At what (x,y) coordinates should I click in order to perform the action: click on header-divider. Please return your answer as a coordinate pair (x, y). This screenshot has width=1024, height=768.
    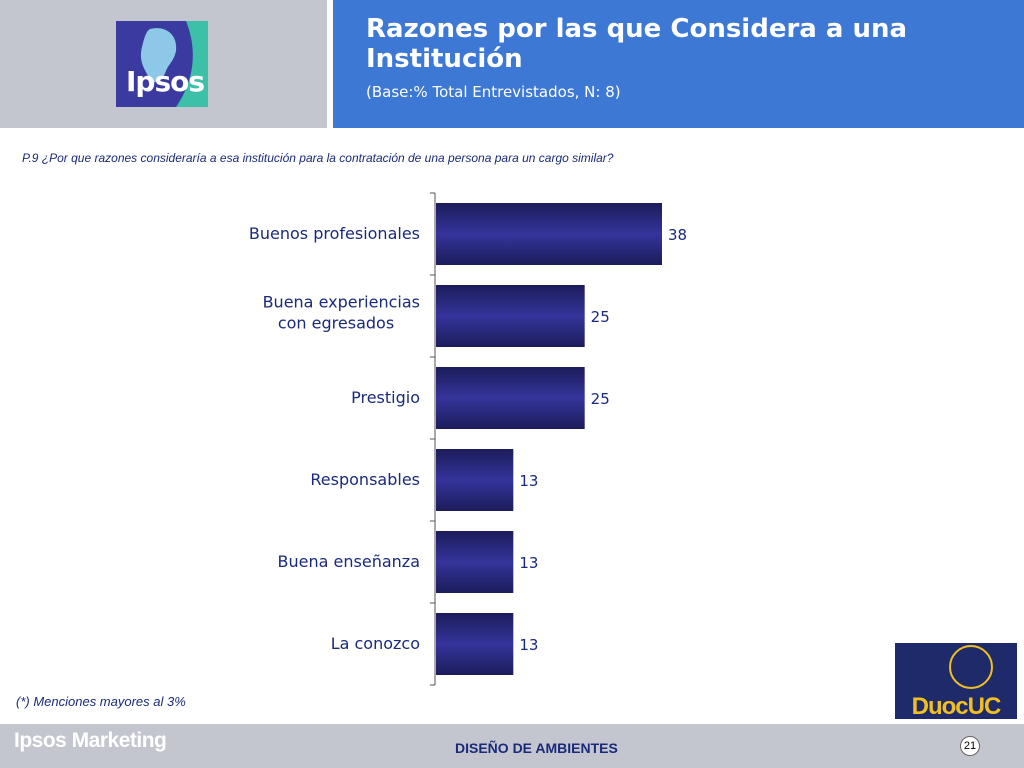
    Looking at the image, I should click on (330, 64).